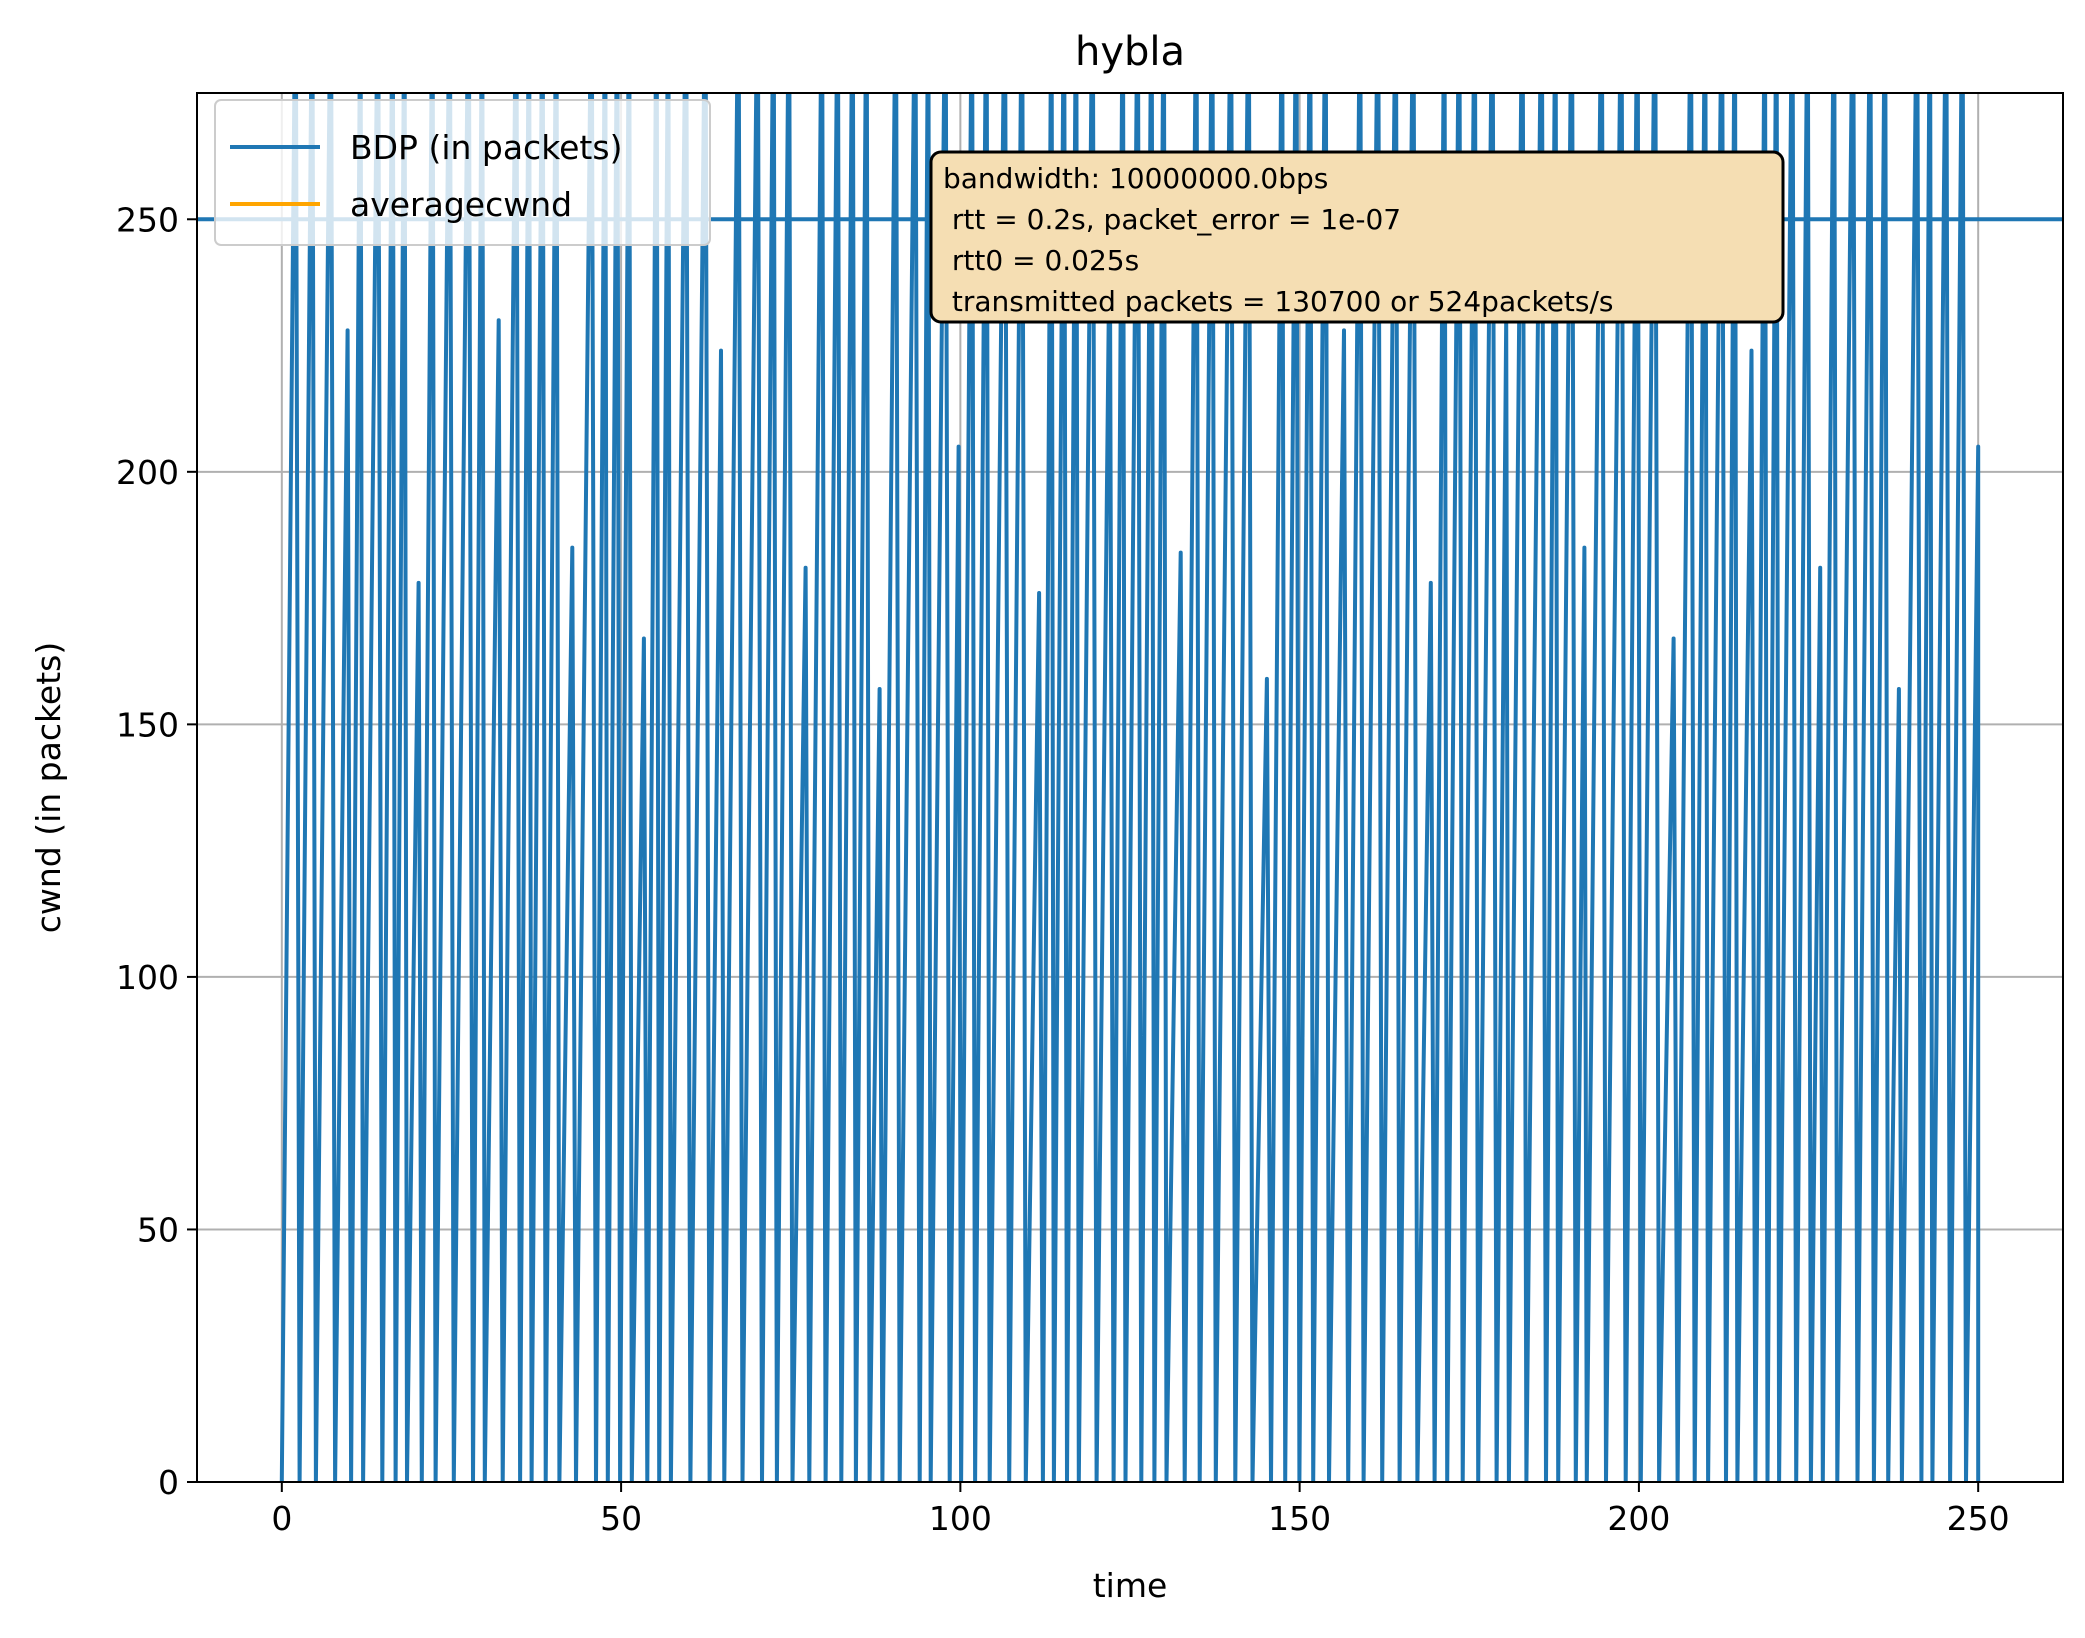 The height and width of the screenshot is (1638, 2085). I want to click on x-tick-label: 100, so click(960, 1518).